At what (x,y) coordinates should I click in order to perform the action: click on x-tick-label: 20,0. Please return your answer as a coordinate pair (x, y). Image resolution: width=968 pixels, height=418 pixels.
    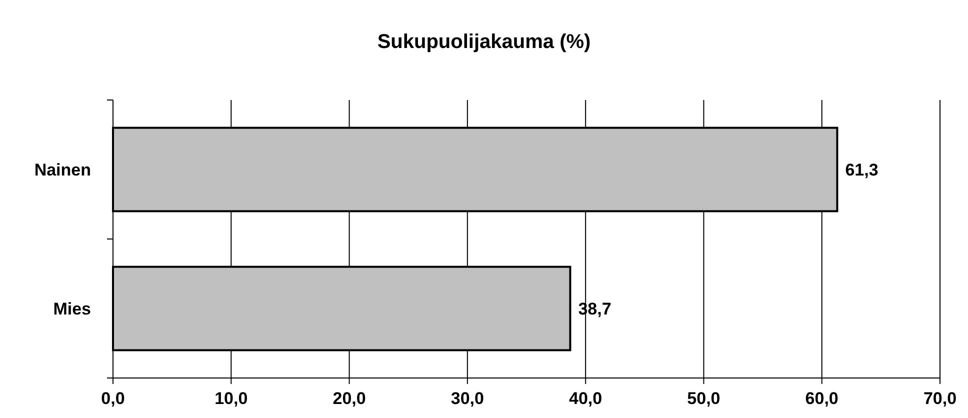
    Looking at the image, I should click on (349, 398).